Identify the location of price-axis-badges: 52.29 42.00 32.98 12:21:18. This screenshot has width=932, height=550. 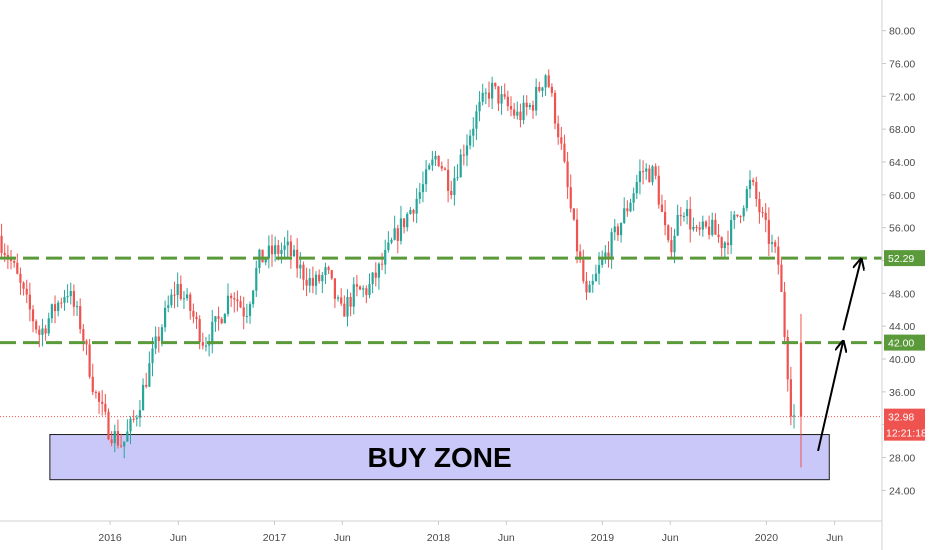
(905, 345).